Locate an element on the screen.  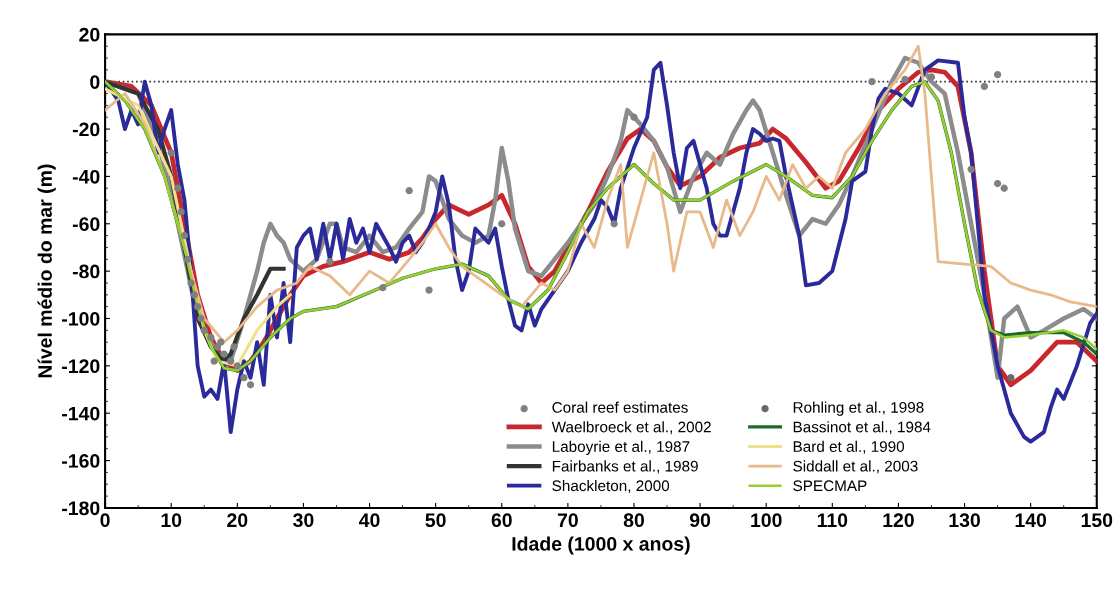
x-tick-label: 120 is located at coordinates (898, 520).